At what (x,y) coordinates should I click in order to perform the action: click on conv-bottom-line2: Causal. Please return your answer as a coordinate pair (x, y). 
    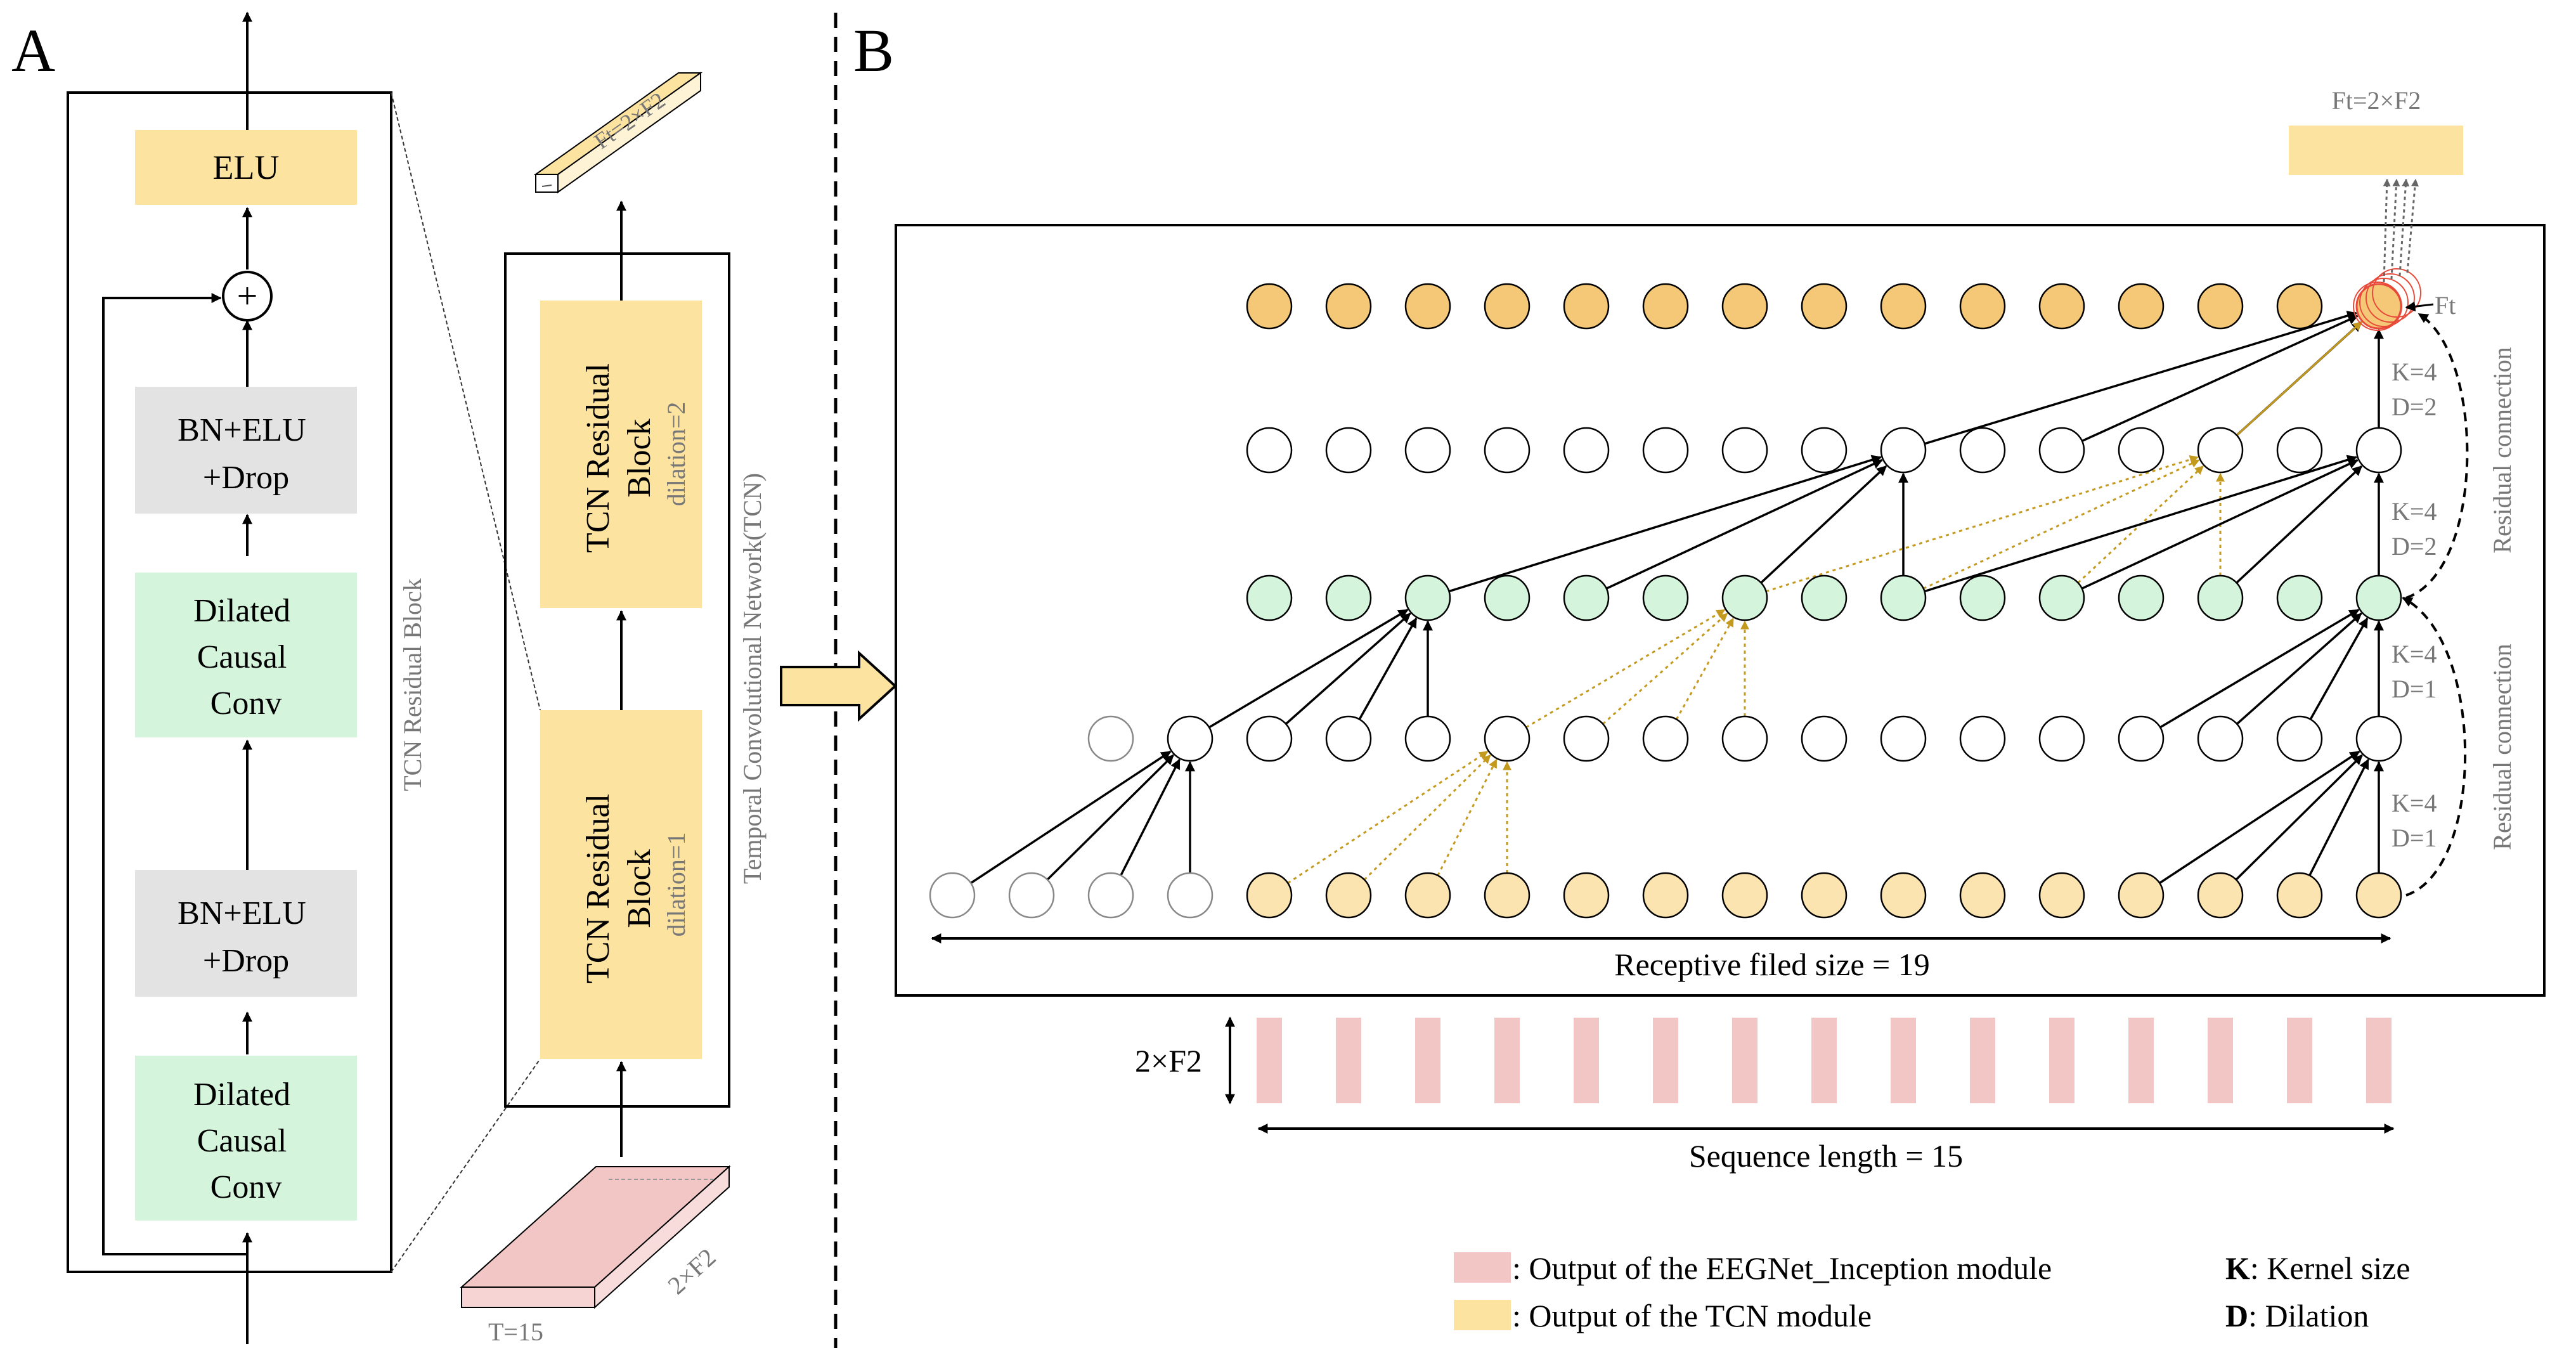
    Looking at the image, I should click on (242, 1141).